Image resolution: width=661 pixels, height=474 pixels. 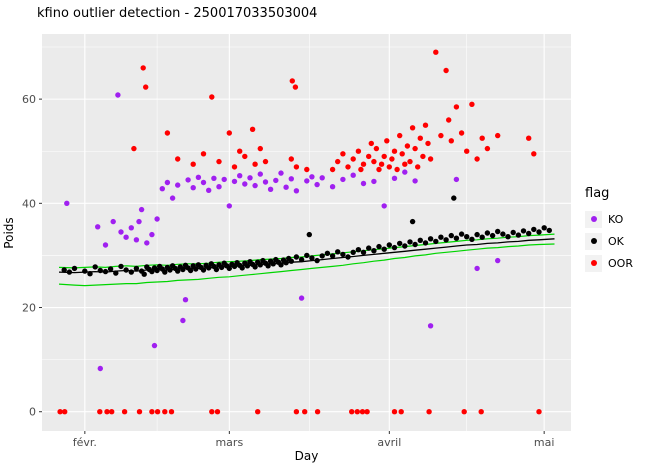 What do you see at coordinates (620, 263) in the screenshot?
I see `legend-label: OOR` at bounding box center [620, 263].